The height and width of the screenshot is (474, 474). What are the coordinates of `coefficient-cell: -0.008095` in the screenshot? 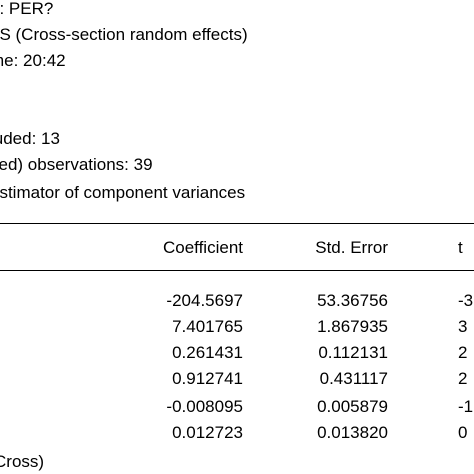 It's located at (204, 406).